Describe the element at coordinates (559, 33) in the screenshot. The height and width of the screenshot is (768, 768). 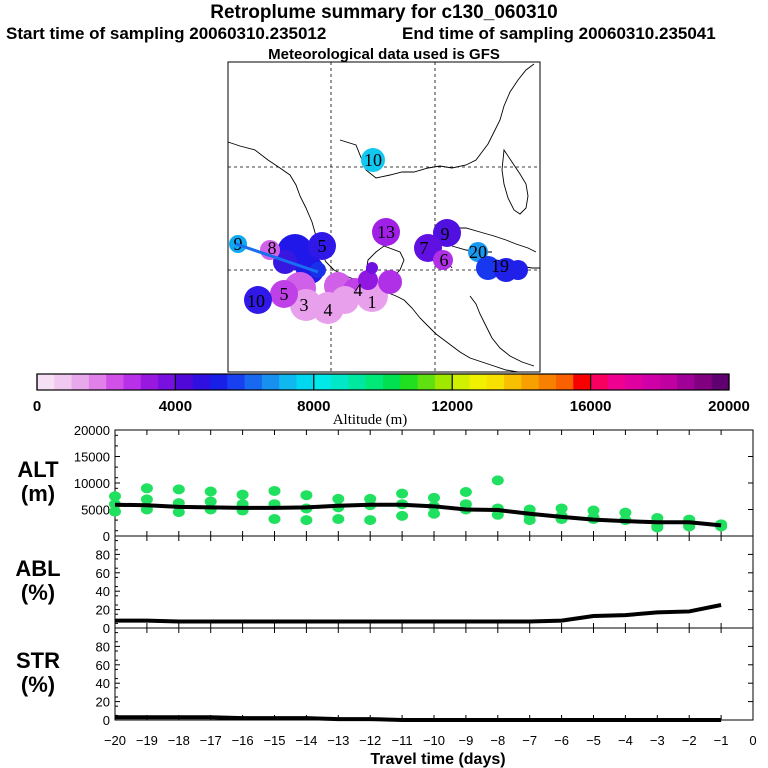
I see `end-time: End time of sampling 20060310.235041` at that location.